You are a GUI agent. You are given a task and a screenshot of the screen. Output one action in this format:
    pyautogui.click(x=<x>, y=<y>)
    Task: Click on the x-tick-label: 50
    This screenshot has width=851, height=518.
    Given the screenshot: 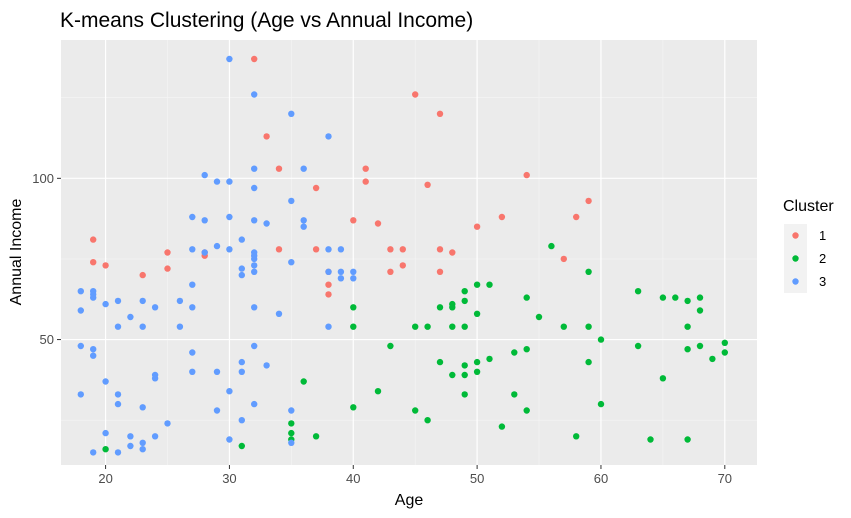 What is the action you would take?
    pyautogui.click(x=477, y=478)
    